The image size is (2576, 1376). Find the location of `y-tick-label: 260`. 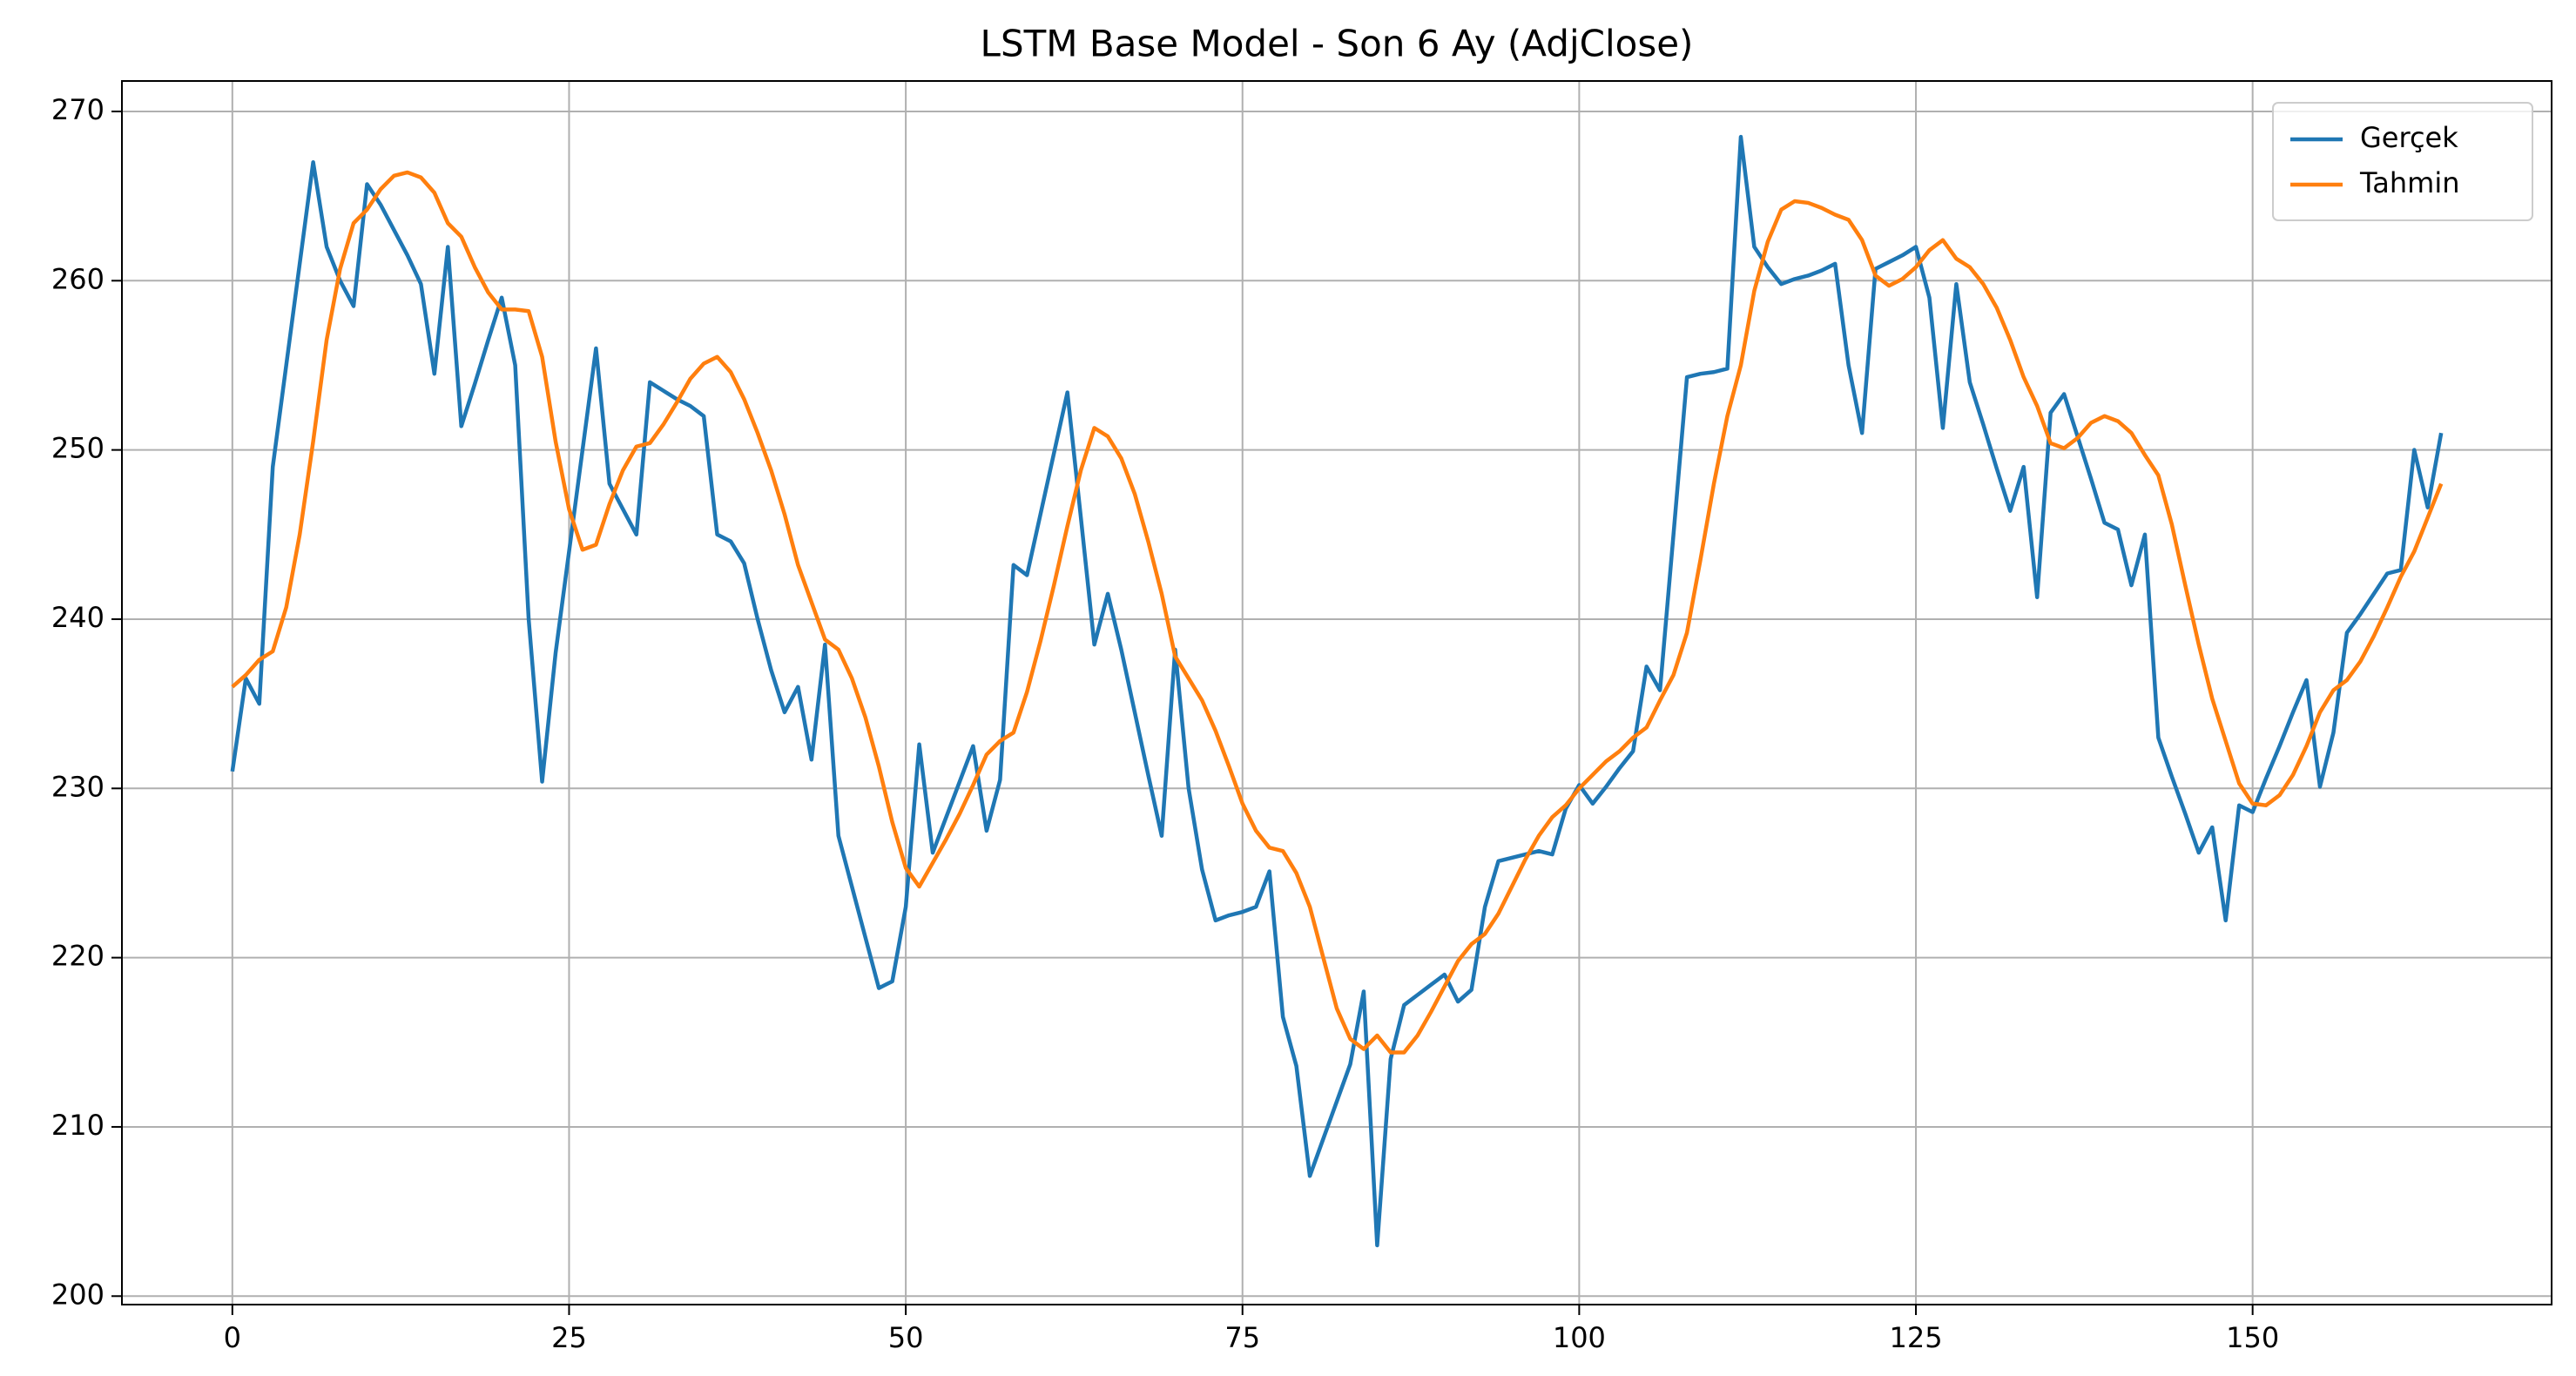

y-tick-label: 260 is located at coordinates (78, 278).